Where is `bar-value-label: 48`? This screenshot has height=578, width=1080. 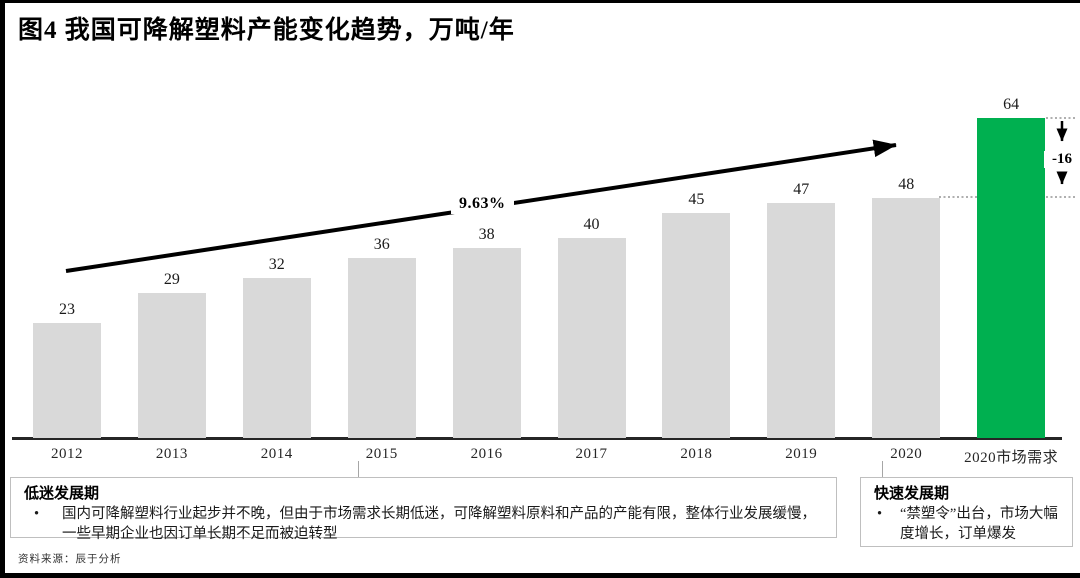
bar-value-label: 48 is located at coordinates (906, 184).